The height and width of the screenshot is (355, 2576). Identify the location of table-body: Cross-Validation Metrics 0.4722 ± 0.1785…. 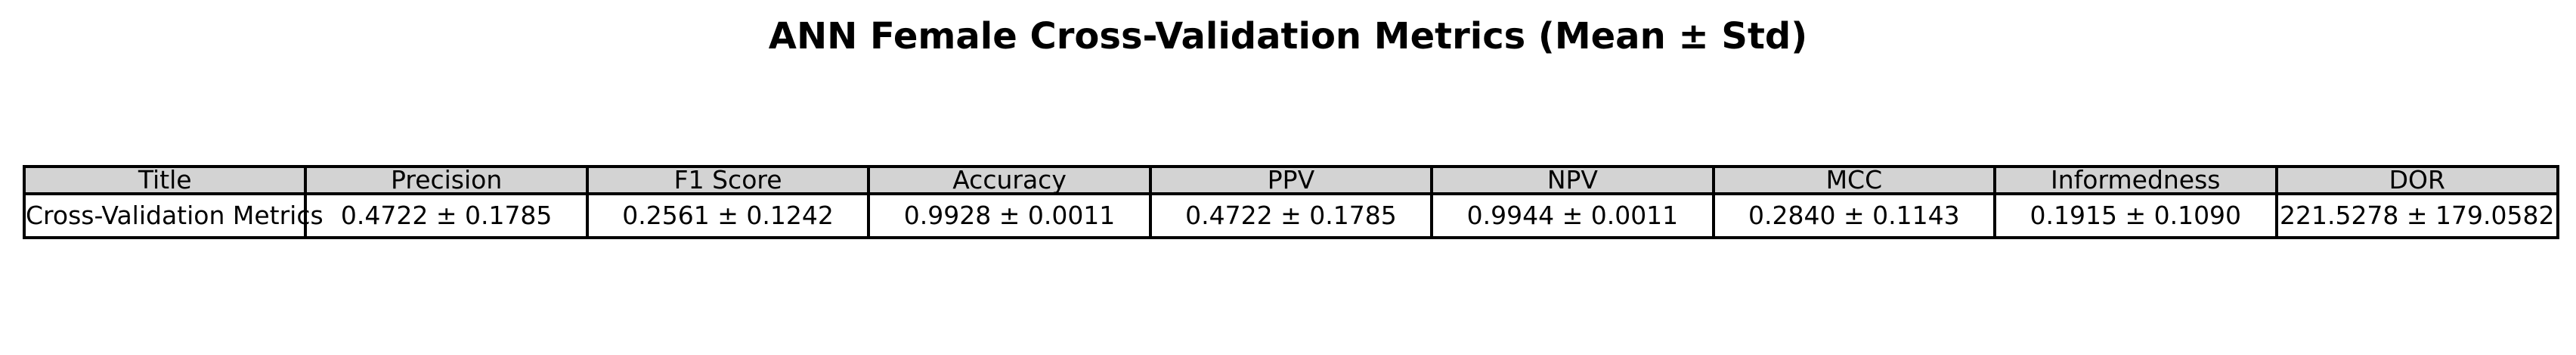
(1290, 216).